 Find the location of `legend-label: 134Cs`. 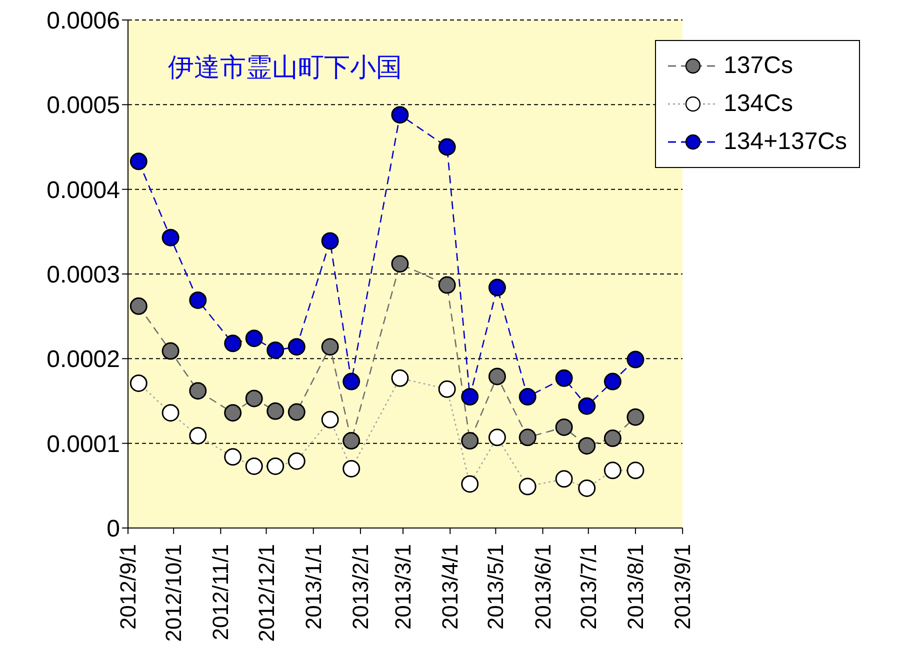

legend-label: 134Cs is located at coordinates (758, 104).